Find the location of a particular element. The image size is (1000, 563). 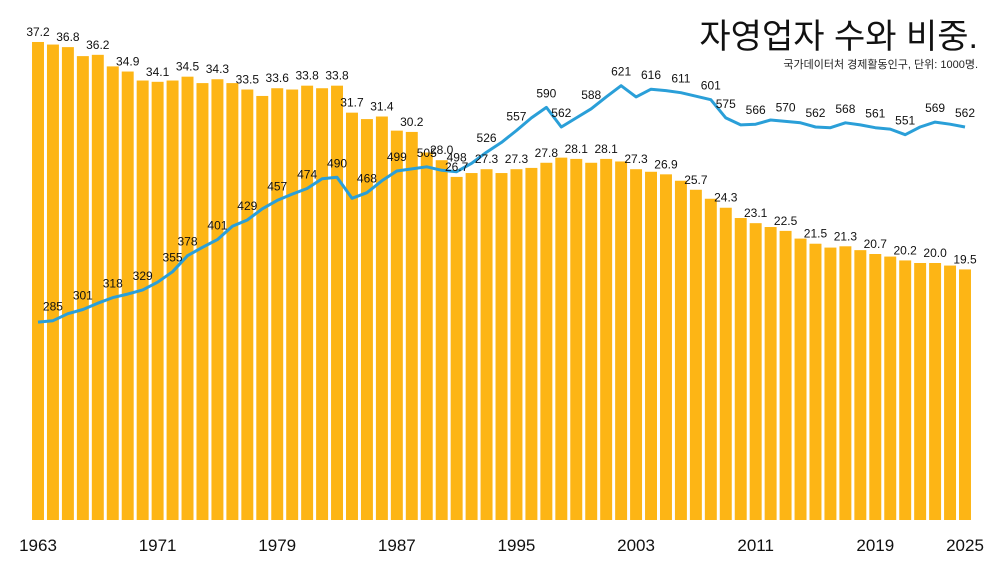

x-tick-label: 1971 is located at coordinates (158, 545).